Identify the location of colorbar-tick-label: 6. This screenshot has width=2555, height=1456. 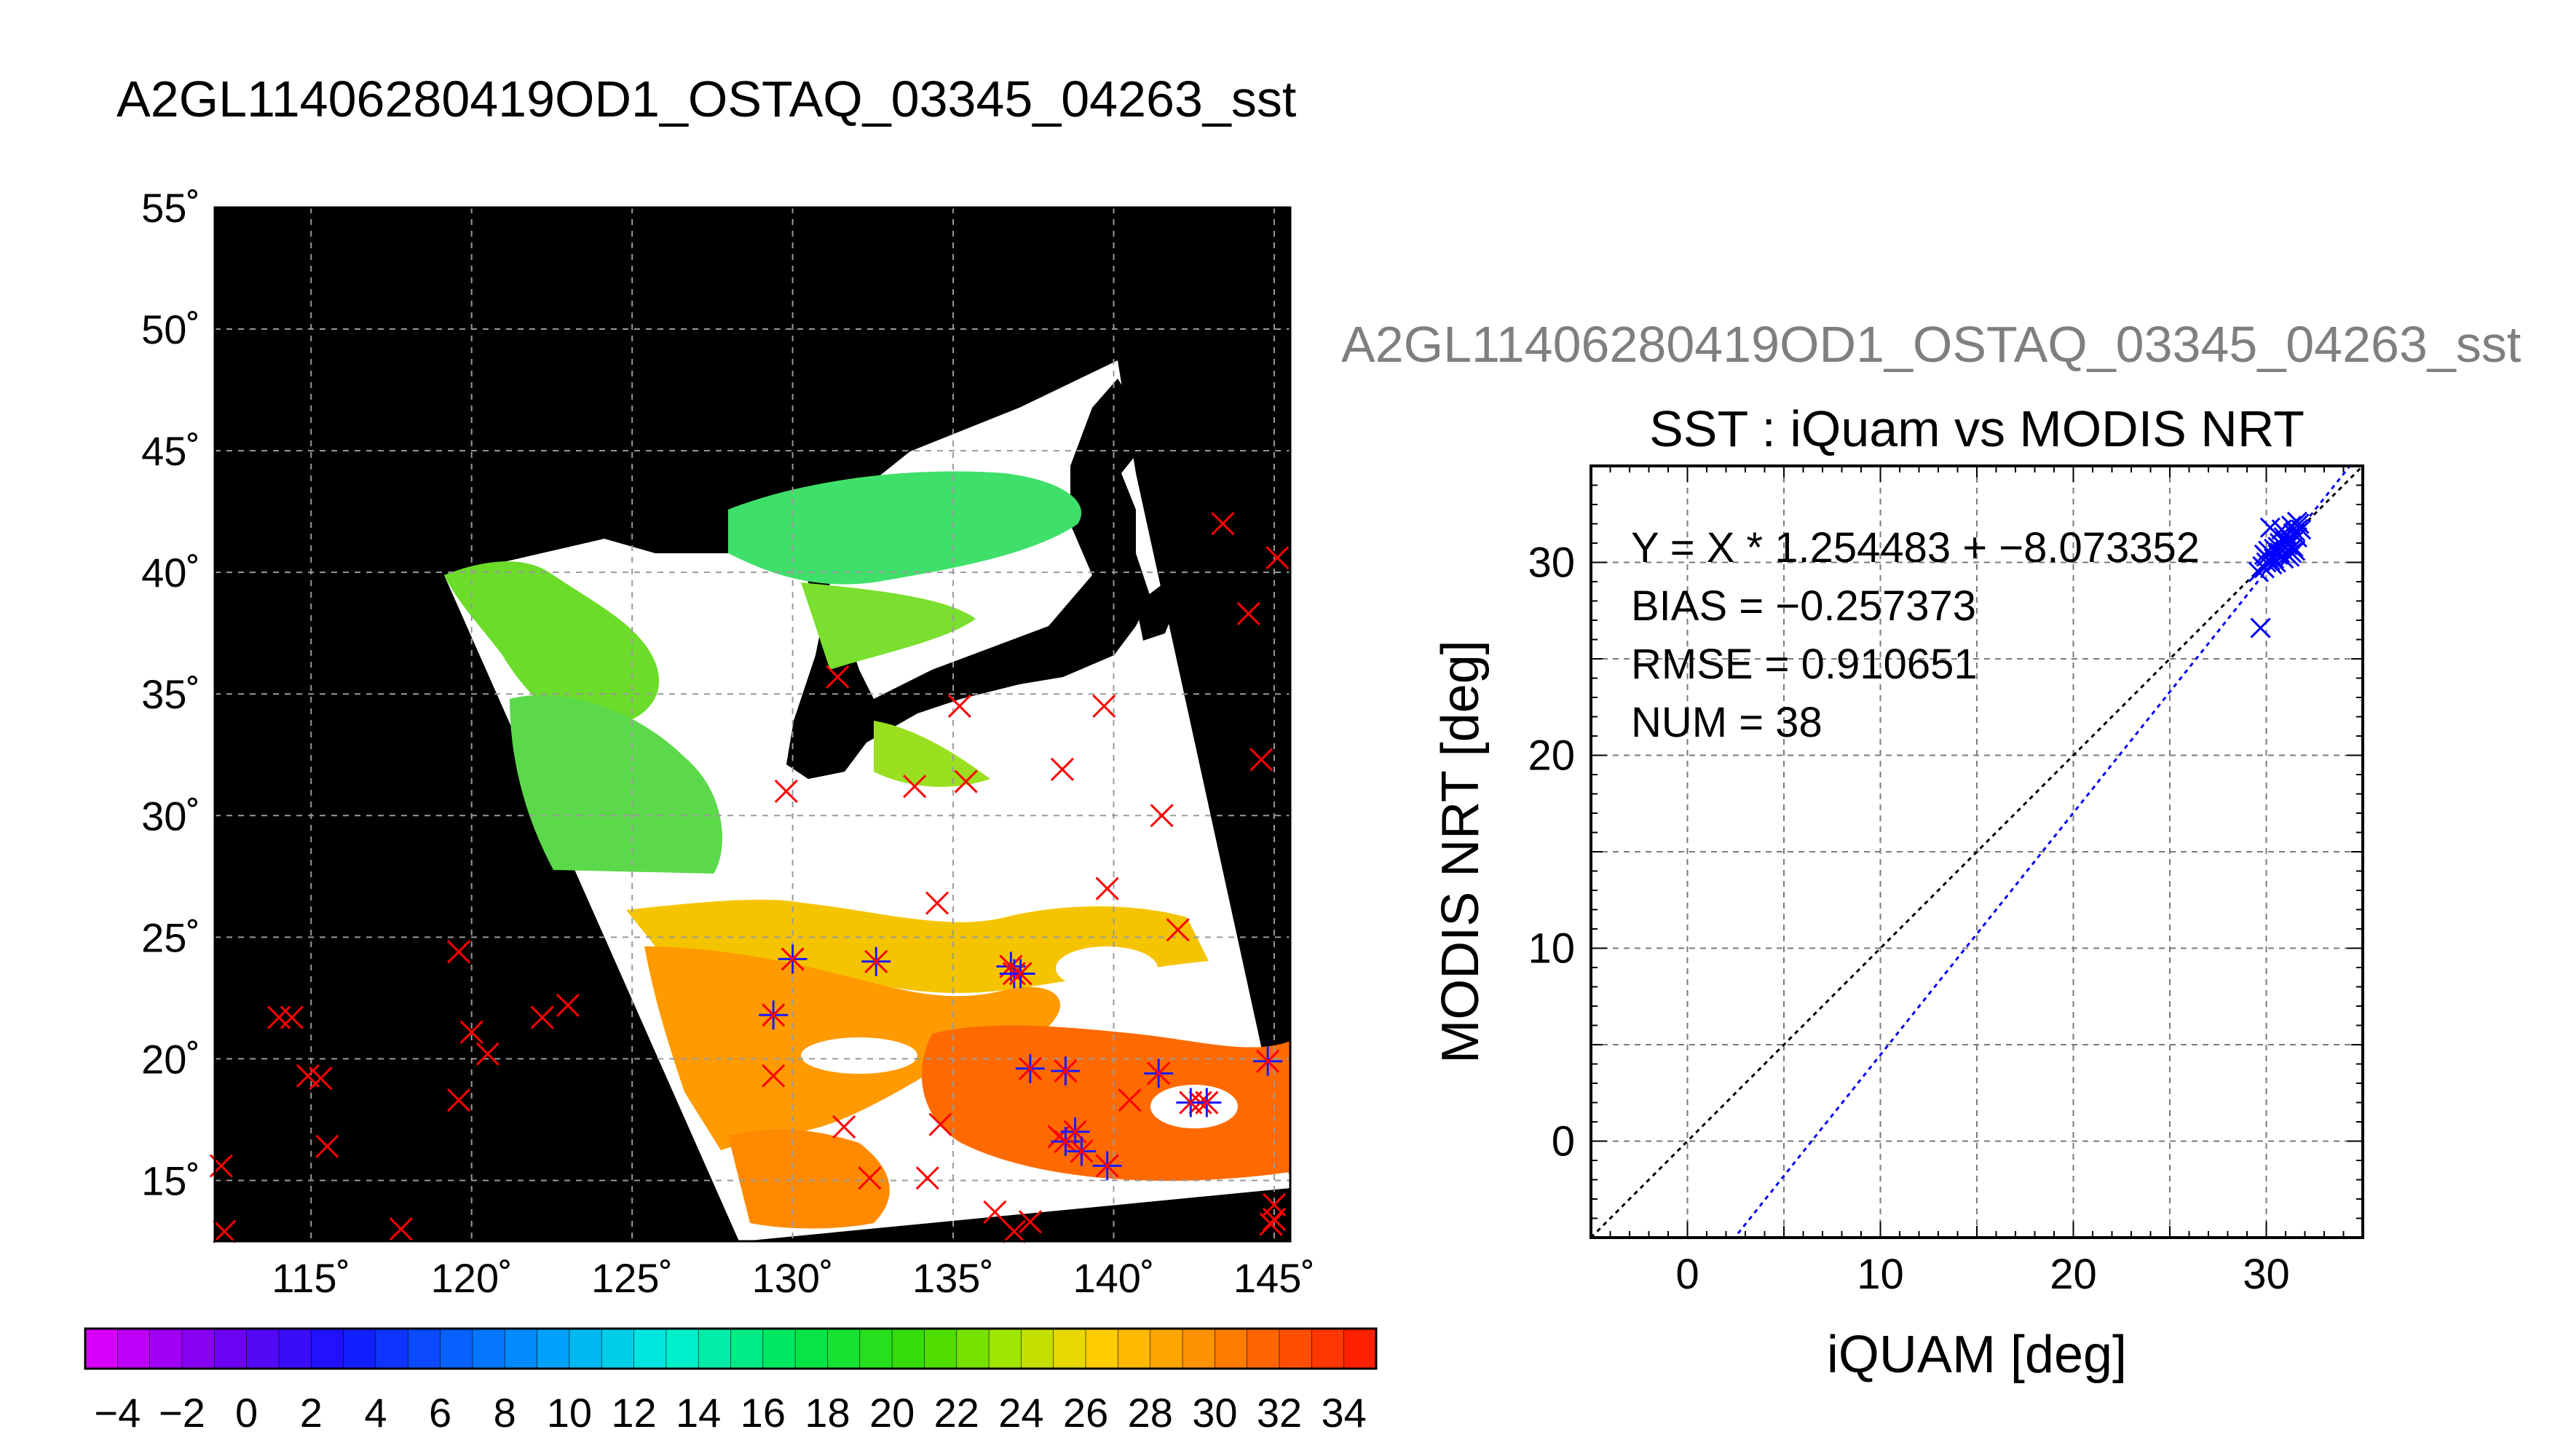
(440, 1413).